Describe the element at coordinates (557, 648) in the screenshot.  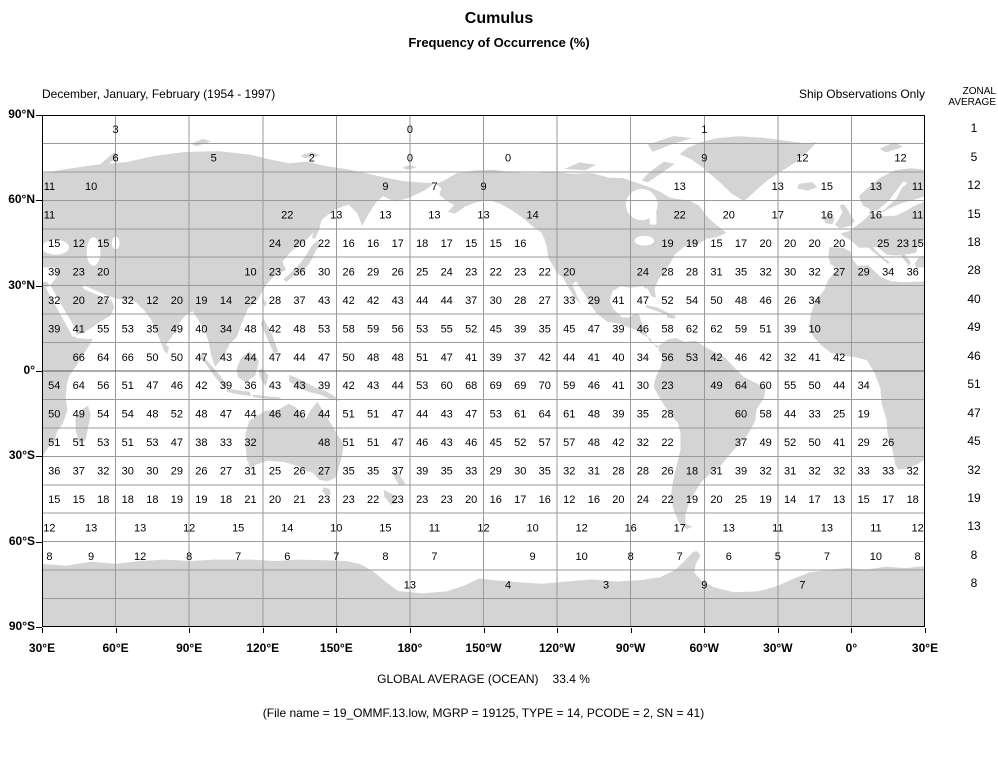
I see `x-axis-tick-label: 120°W` at that location.